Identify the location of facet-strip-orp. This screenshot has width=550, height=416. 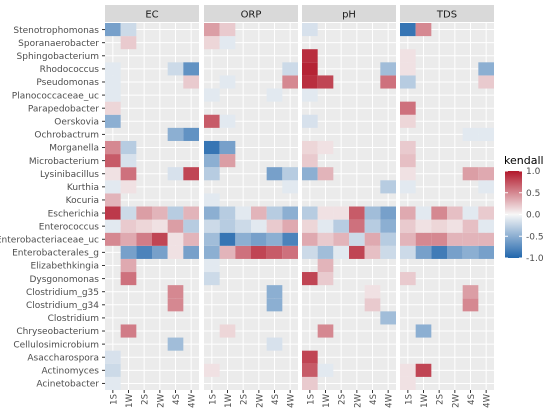
(251, 13).